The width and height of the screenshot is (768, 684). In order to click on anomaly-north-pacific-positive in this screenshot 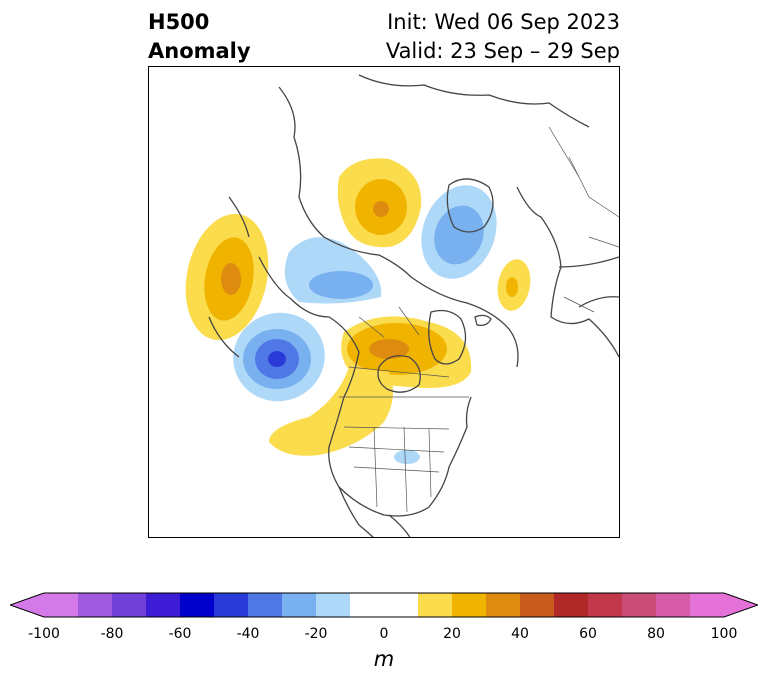, I will do `click(227, 277)`.